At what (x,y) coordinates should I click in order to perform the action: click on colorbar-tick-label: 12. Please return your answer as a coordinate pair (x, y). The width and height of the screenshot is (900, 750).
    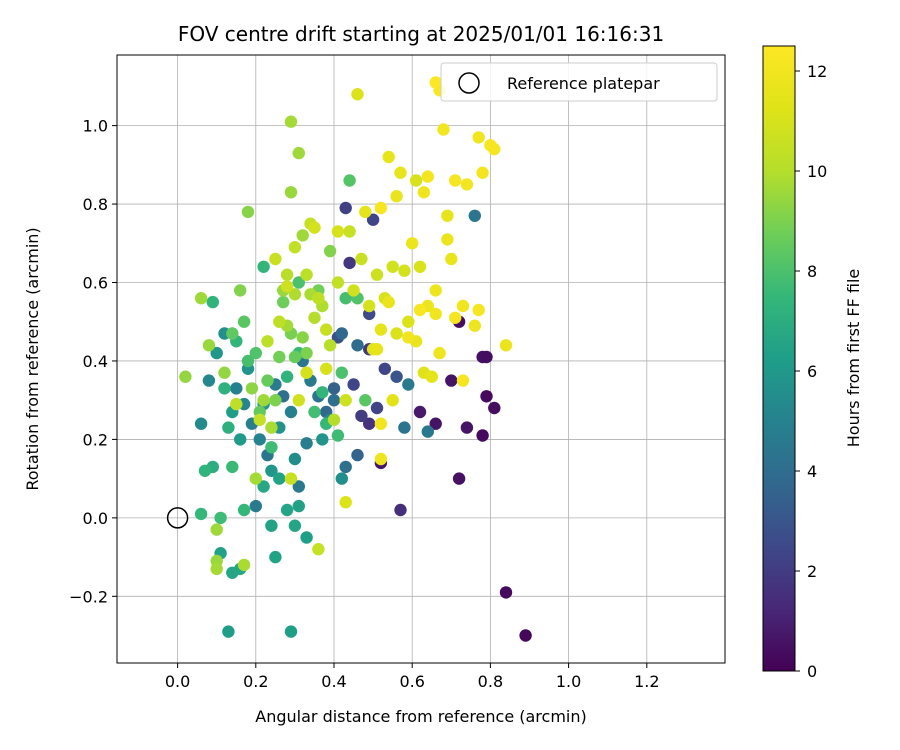
    Looking at the image, I should click on (817, 71).